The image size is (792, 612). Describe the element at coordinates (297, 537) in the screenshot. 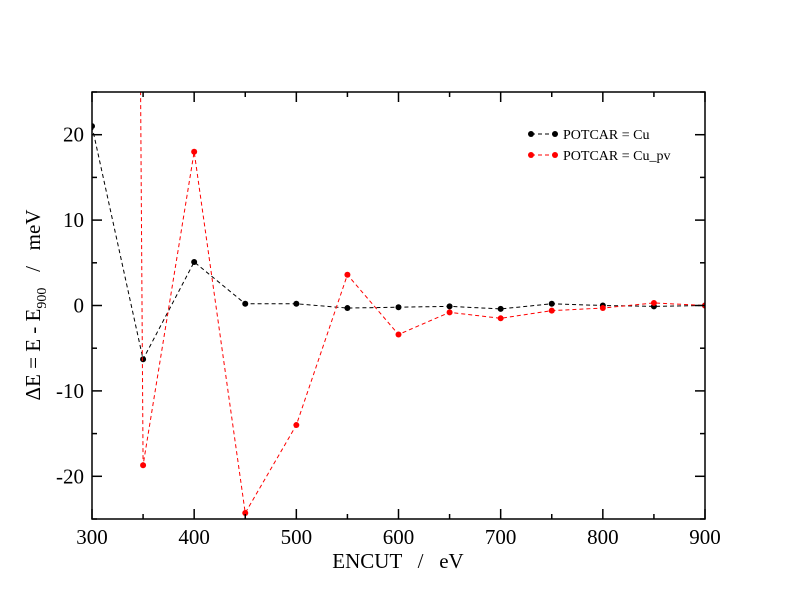

I see `x-tick-label: 500` at that location.